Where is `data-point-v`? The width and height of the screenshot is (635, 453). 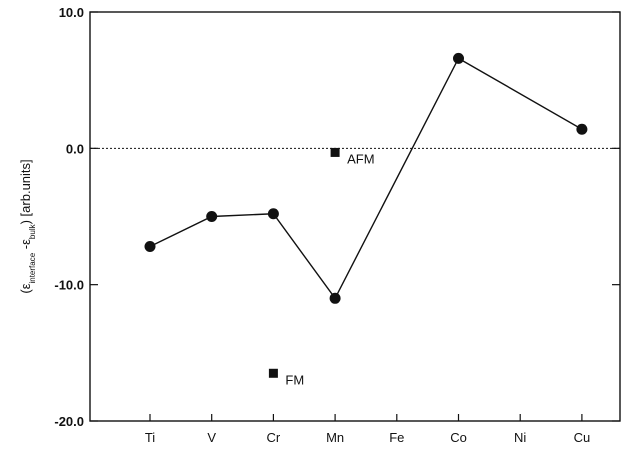
data-point-v is located at coordinates (212, 216).